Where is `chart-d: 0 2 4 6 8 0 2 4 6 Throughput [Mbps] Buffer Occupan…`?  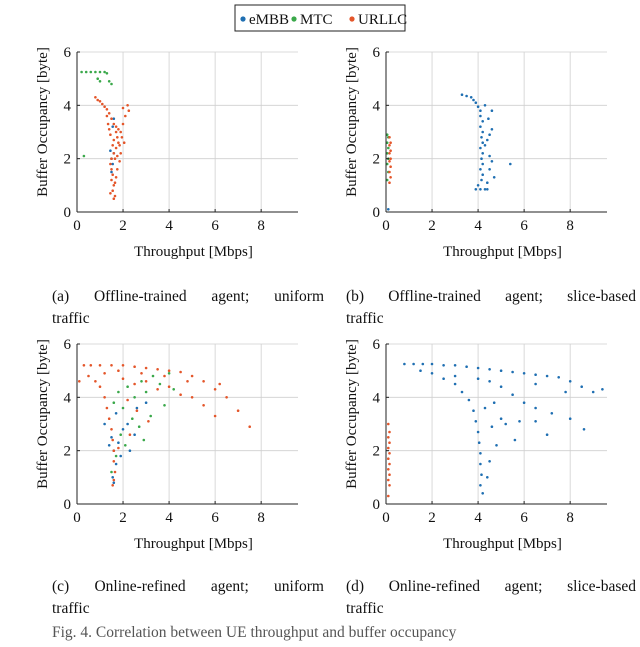 chart-d: 0 2 4 6 8 0 2 4 6 Throughput [Mbps] Buffer Occupan… is located at coordinates (475, 444).